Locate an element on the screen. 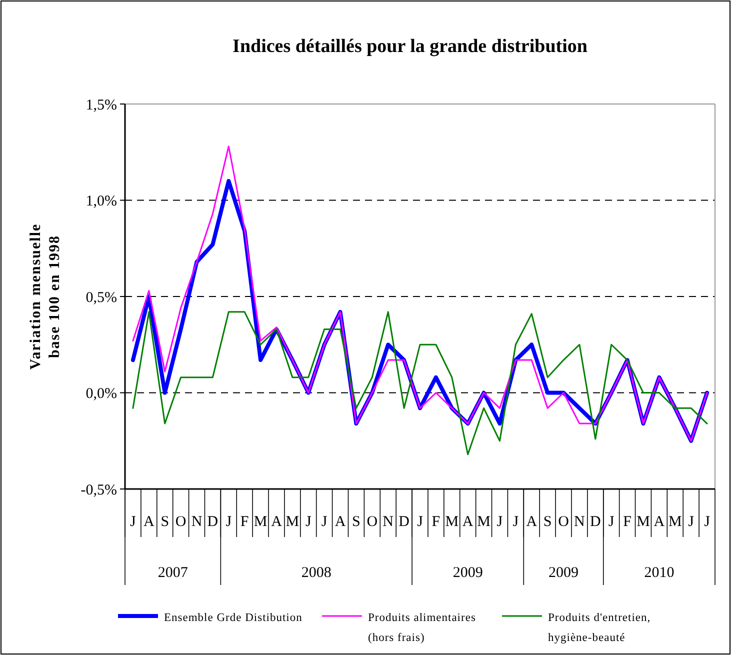  legend-label: Ensemble Grde Distibution is located at coordinates (233, 618).